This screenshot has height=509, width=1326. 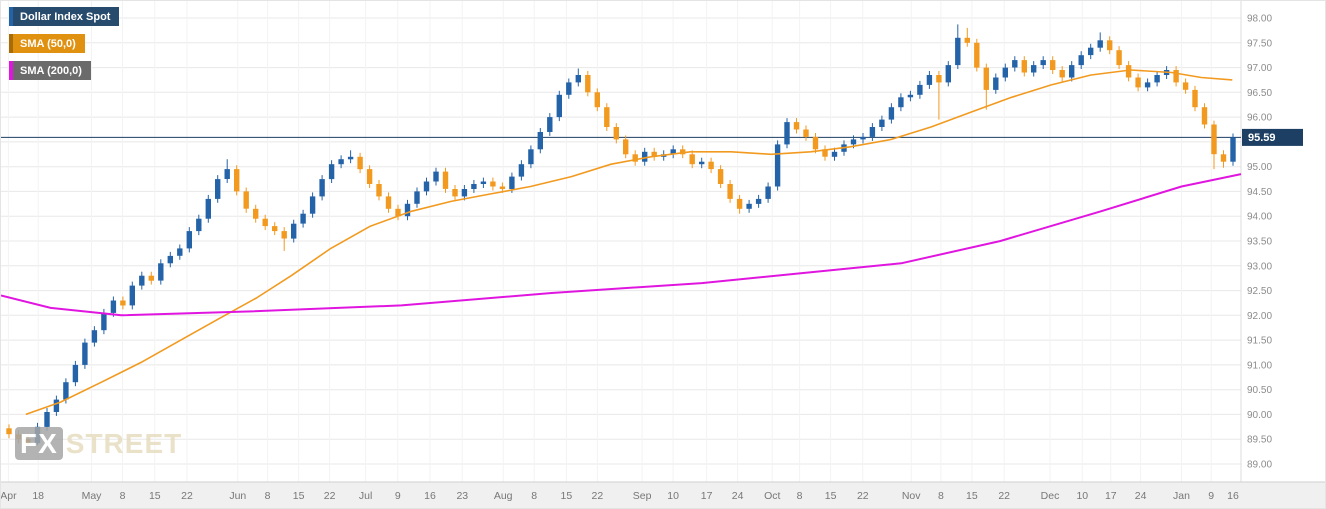 What do you see at coordinates (1259, 266) in the screenshot?
I see `y-axis-tick-label: 93.00` at bounding box center [1259, 266].